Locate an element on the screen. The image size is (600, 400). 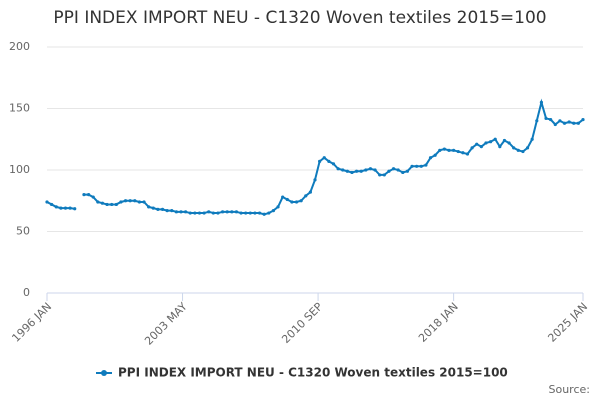
y-tick-label: 150 is located at coordinates (19, 108).